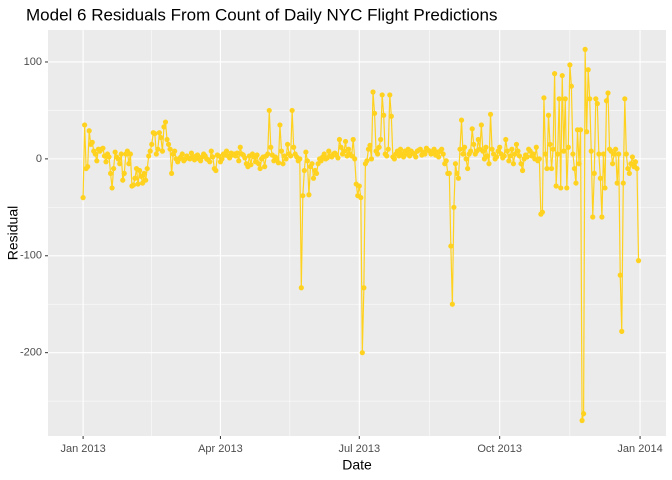  Describe the element at coordinates (31, 353) in the screenshot. I see `y-tick-label: -200` at that location.